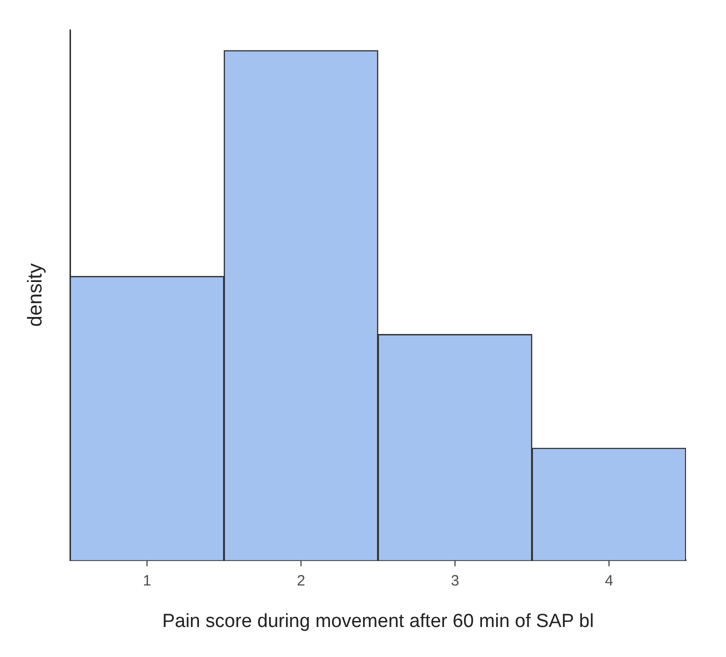 This screenshot has width=726, height=657. What do you see at coordinates (378, 621) in the screenshot?
I see `x-axis-title: Pain score during movement after 60 min of SAP bl` at bounding box center [378, 621].